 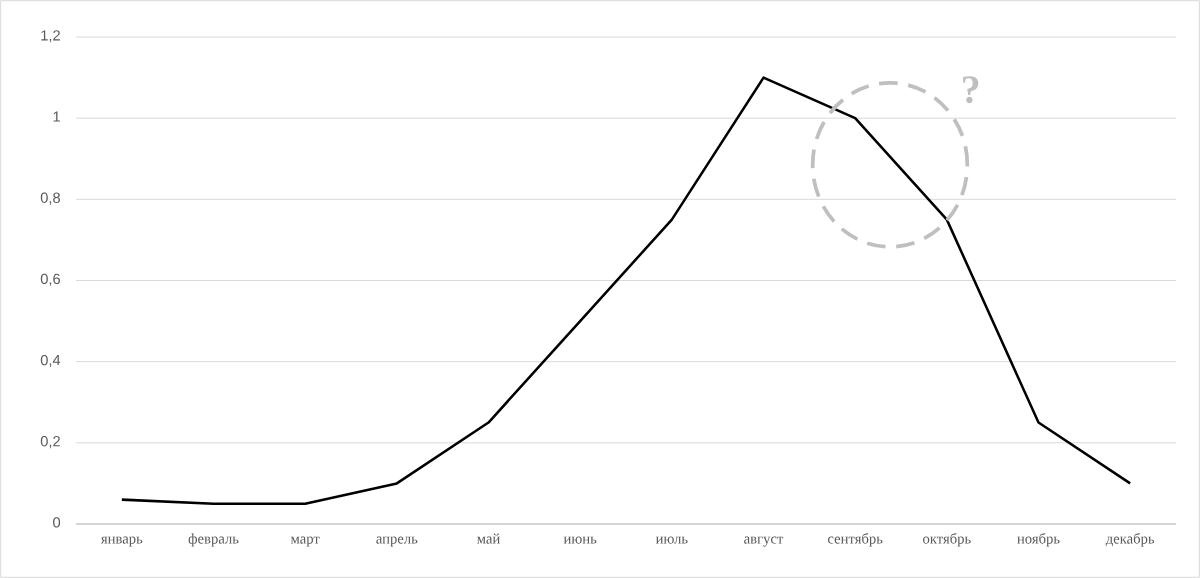 I want to click on x-tick-label: сентябрь, so click(x=855, y=540).